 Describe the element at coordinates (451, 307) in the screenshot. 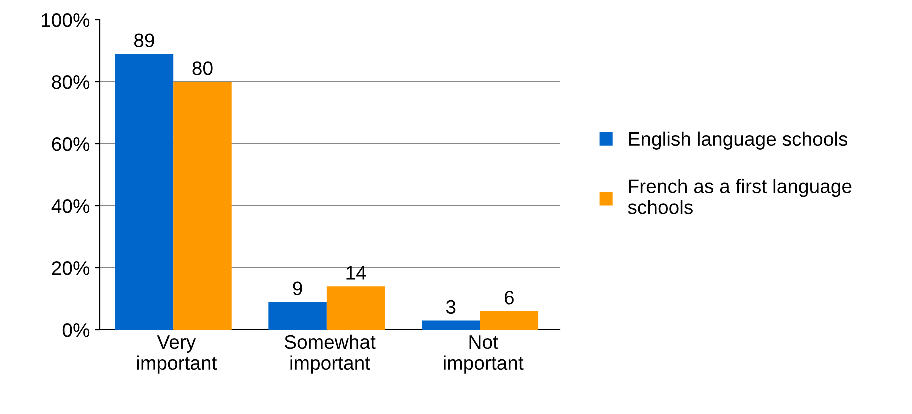

I see `data-label: 3` at that location.